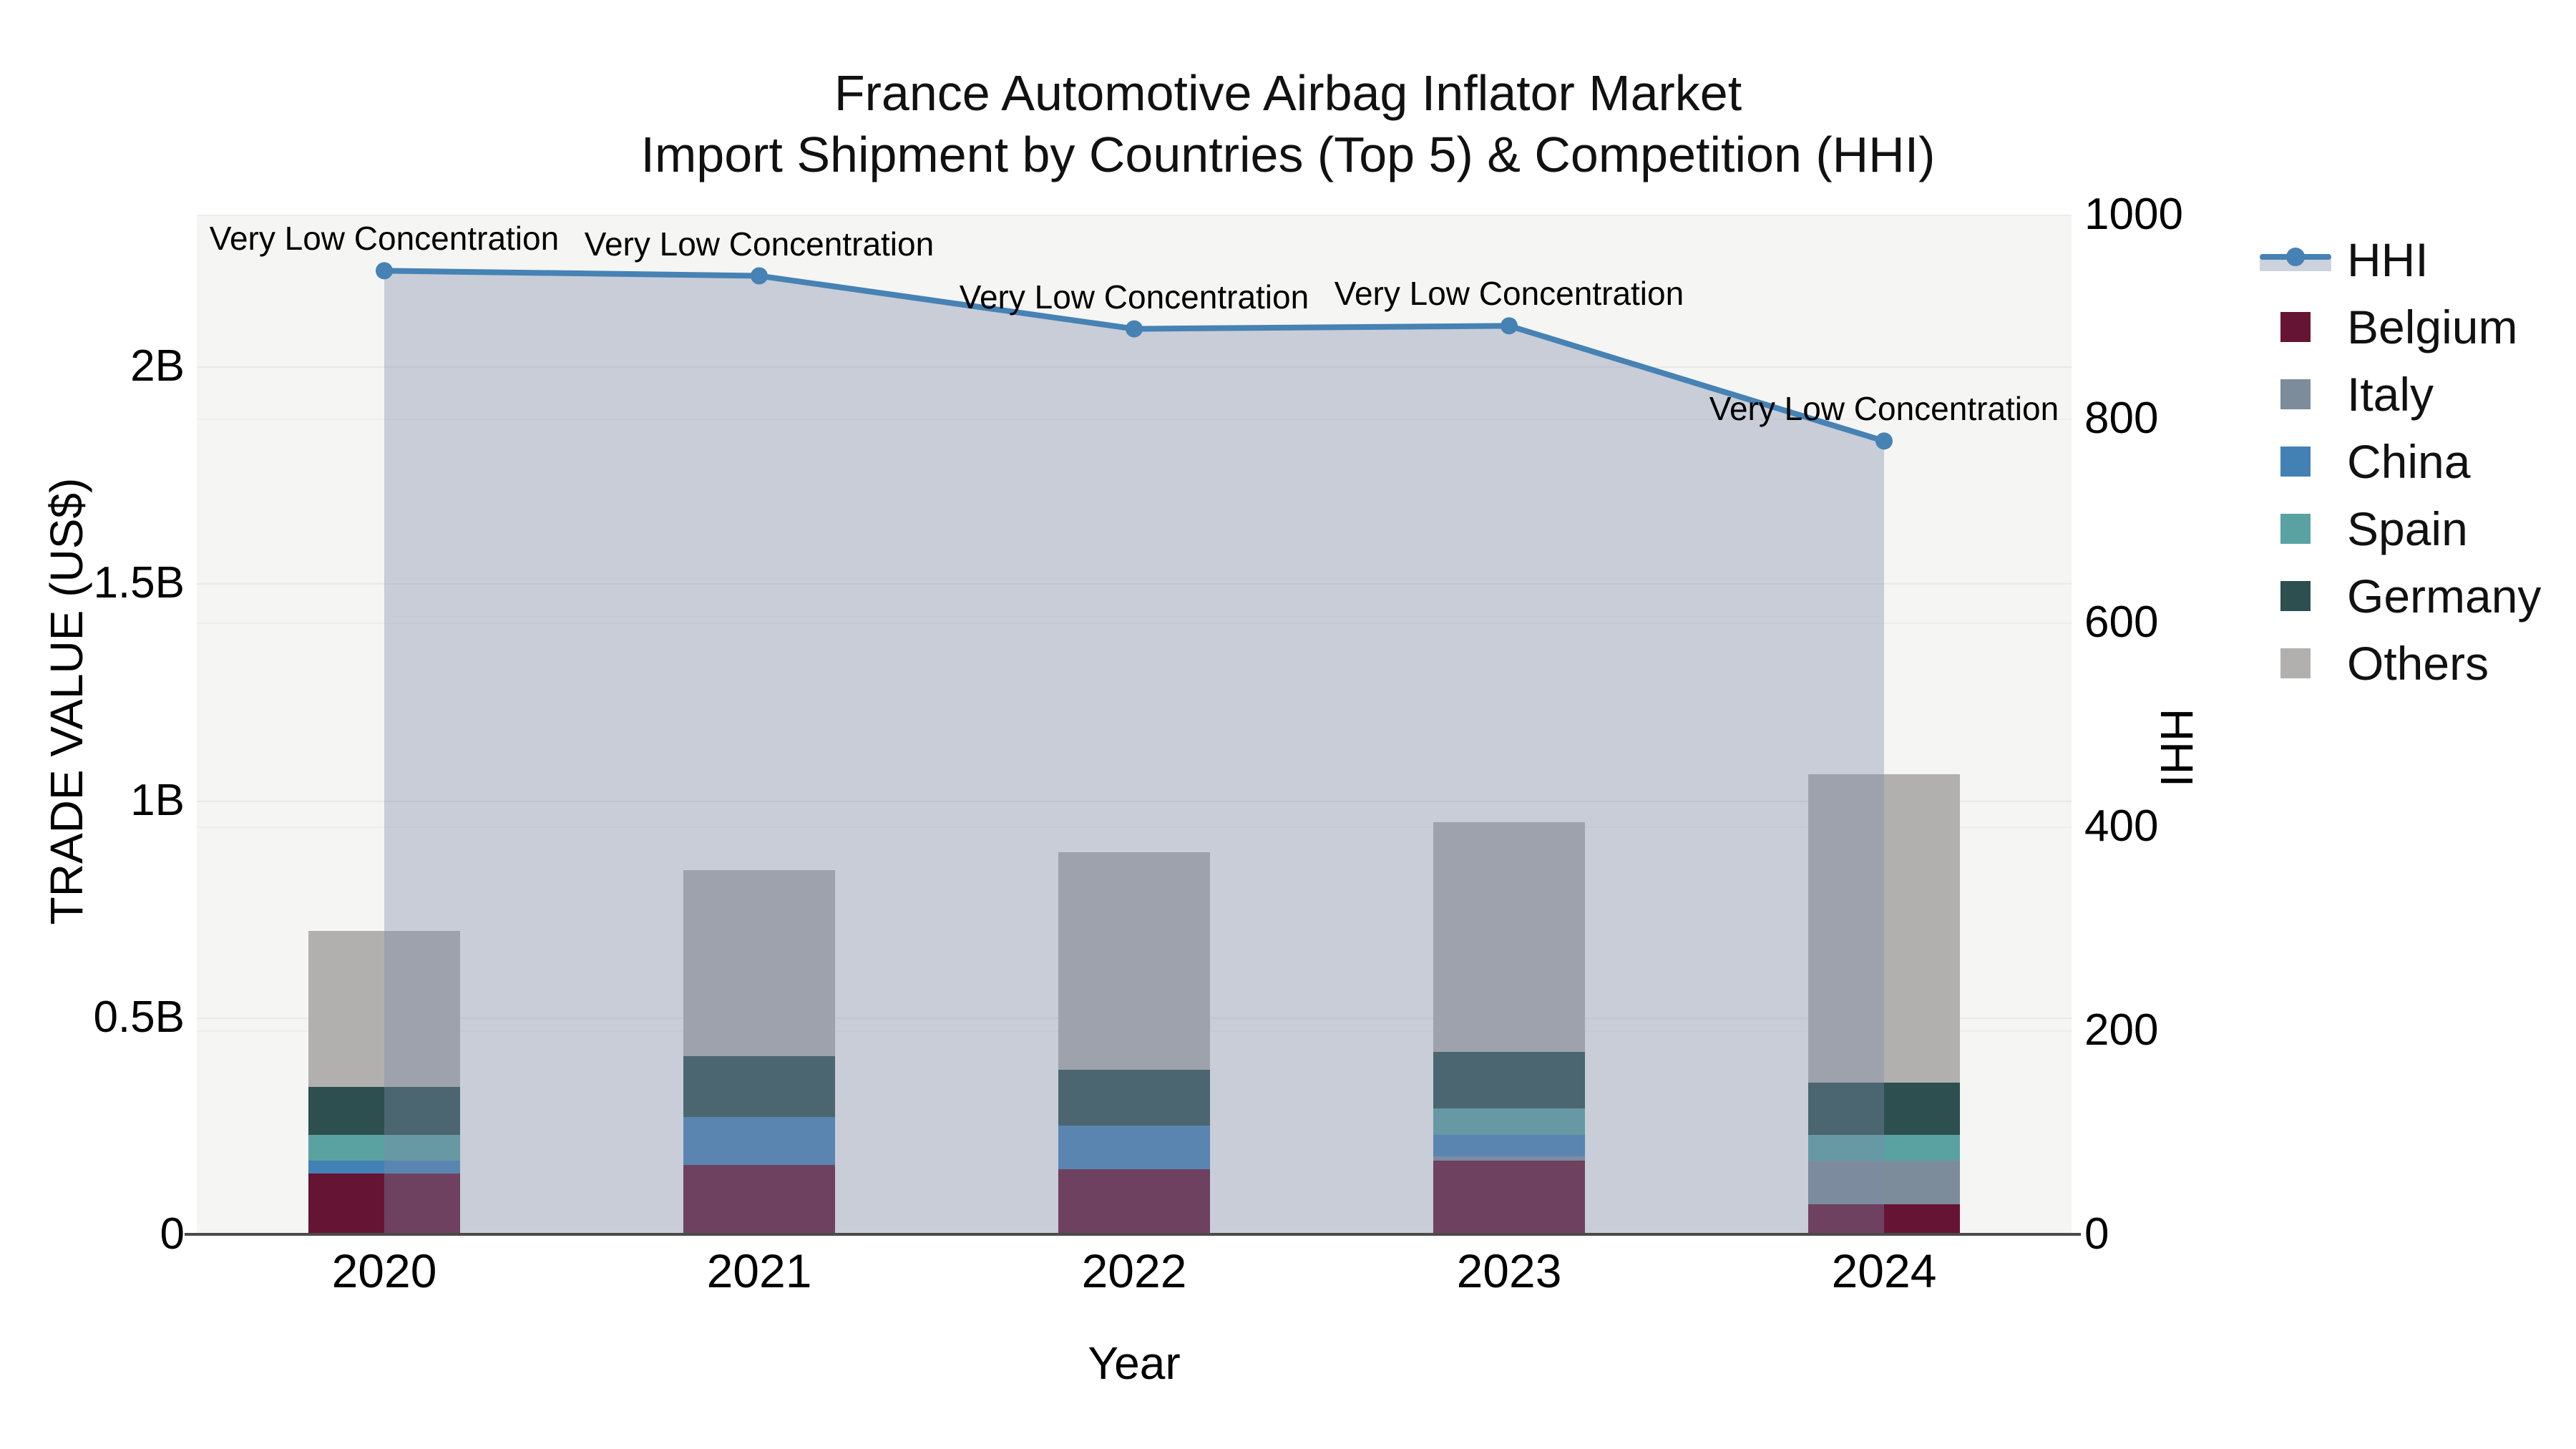  What do you see at coordinates (2176, 748) in the screenshot?
I see `y-right-axis-title: HHI` at bounding box center [2176, 748].